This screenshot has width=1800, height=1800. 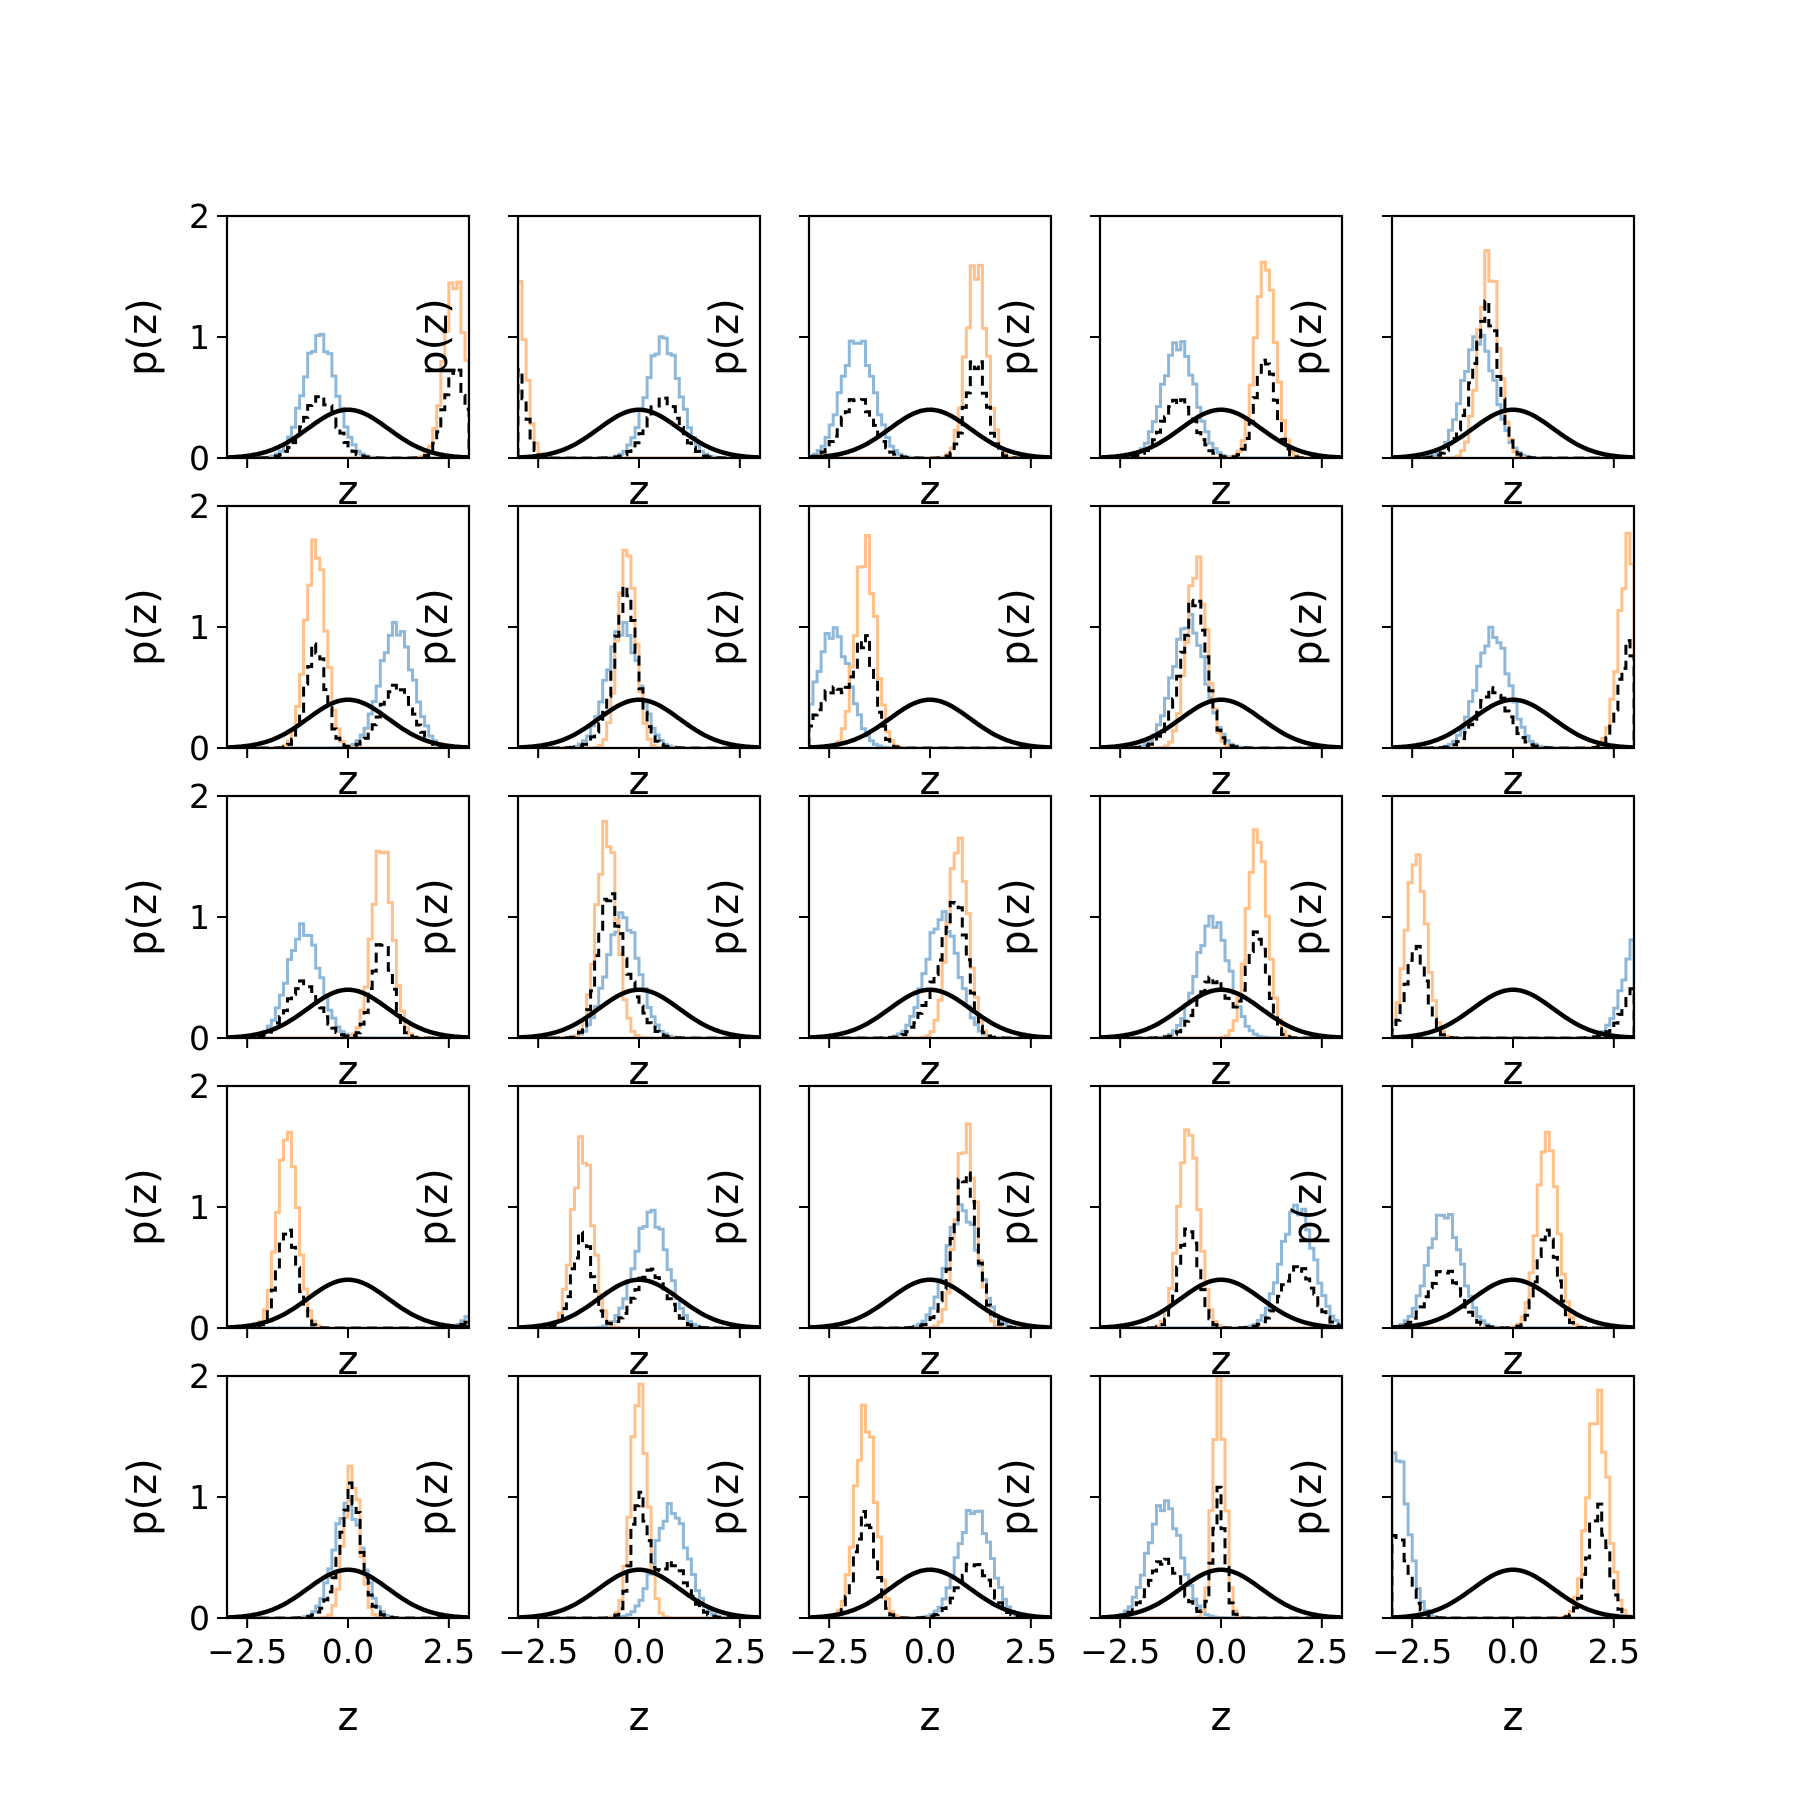 I want to click on subplot-r5-c4: −2.5 0.0 2.5 z p(z), so click(x=1170, y=1557).